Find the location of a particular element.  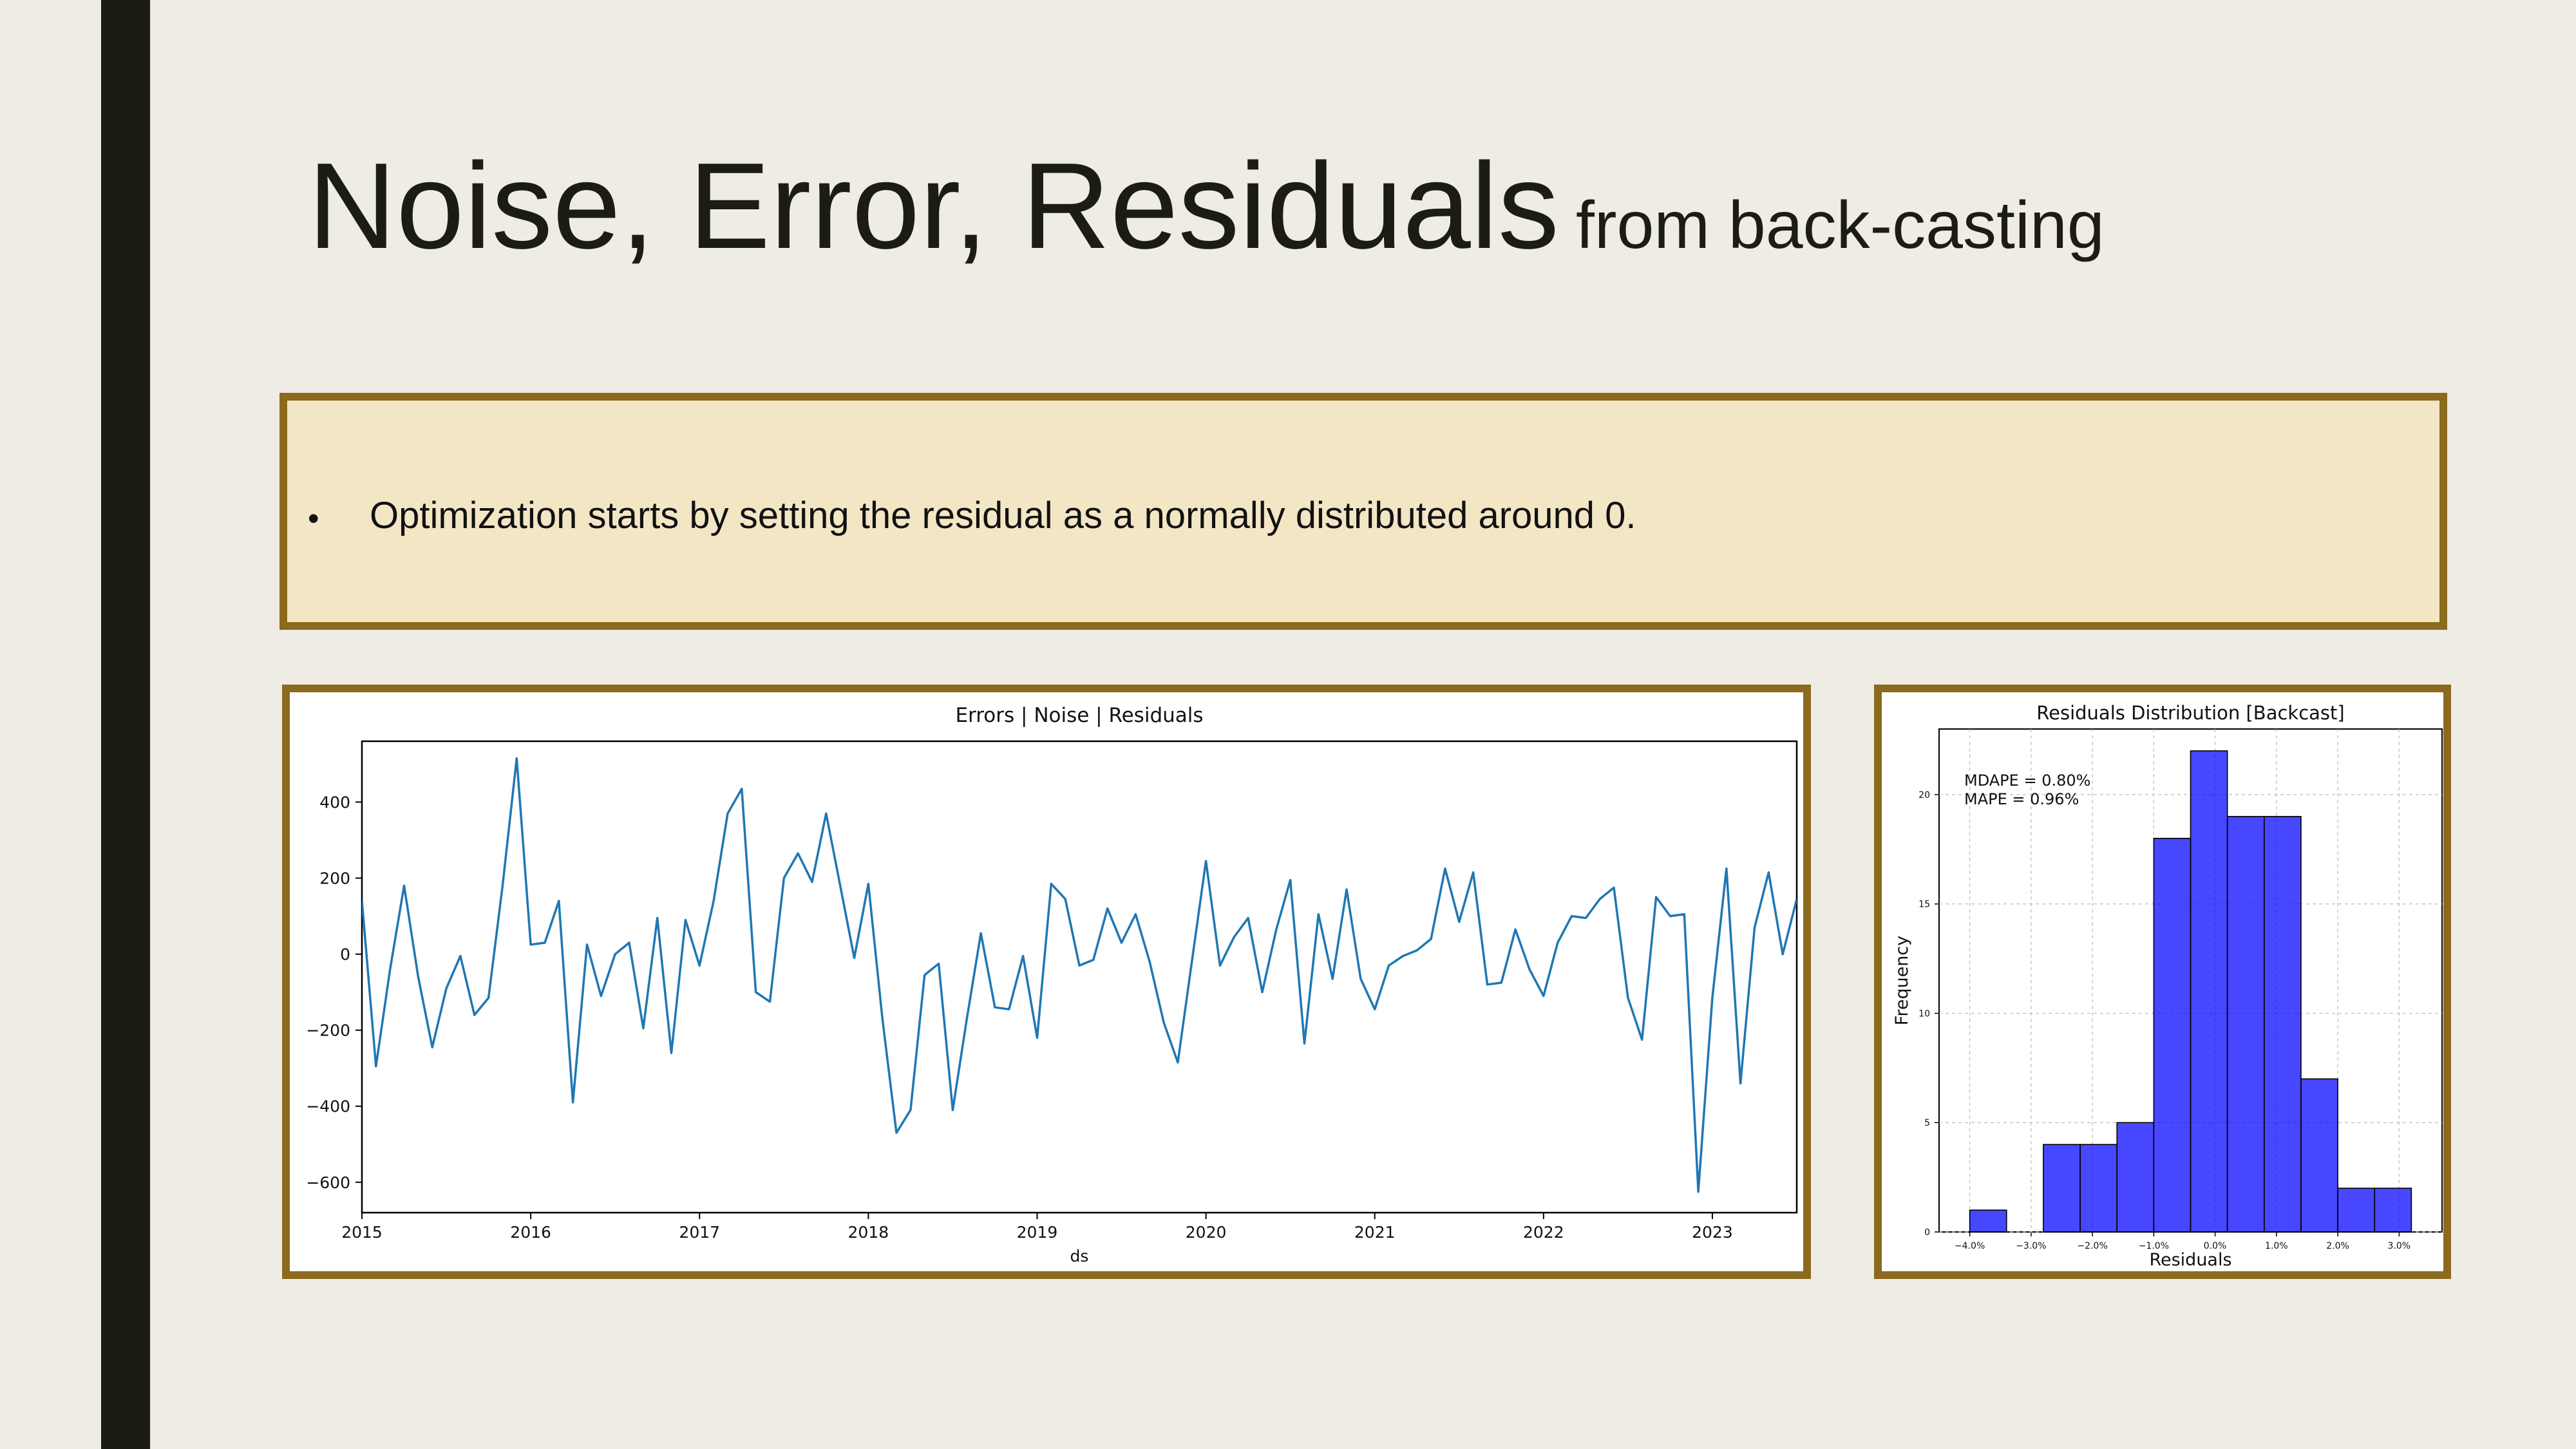

x-tick-label: −4.0% is located at coordinates (1970, 1246).